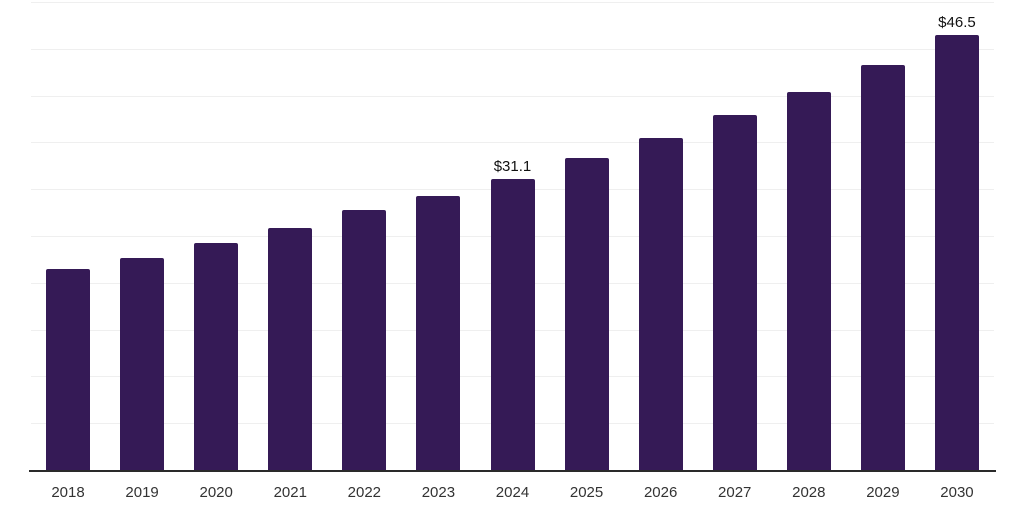  What do you see at coordinates (364, 492) in the screenshot?
I see `x-tick-label-2022: 2022` at bounding box center [364, 492].